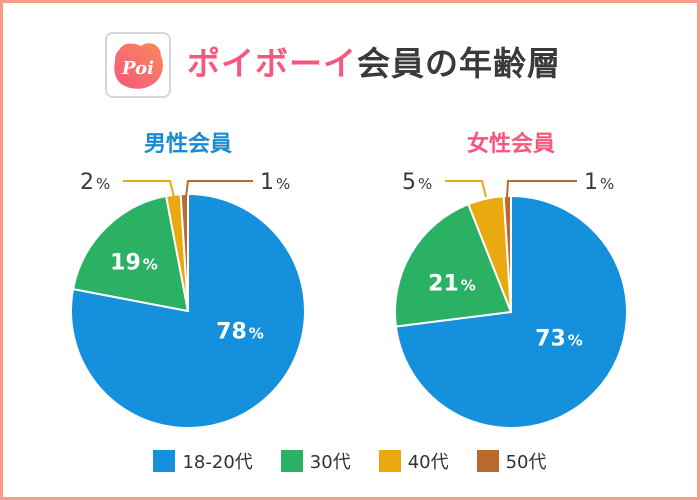 The height and width of the screenshot is (500, 700). What do you see at coordinates (487, 461) in the screenshot?
I see `legend-swatch-50s` at bounding box center [487, 461].